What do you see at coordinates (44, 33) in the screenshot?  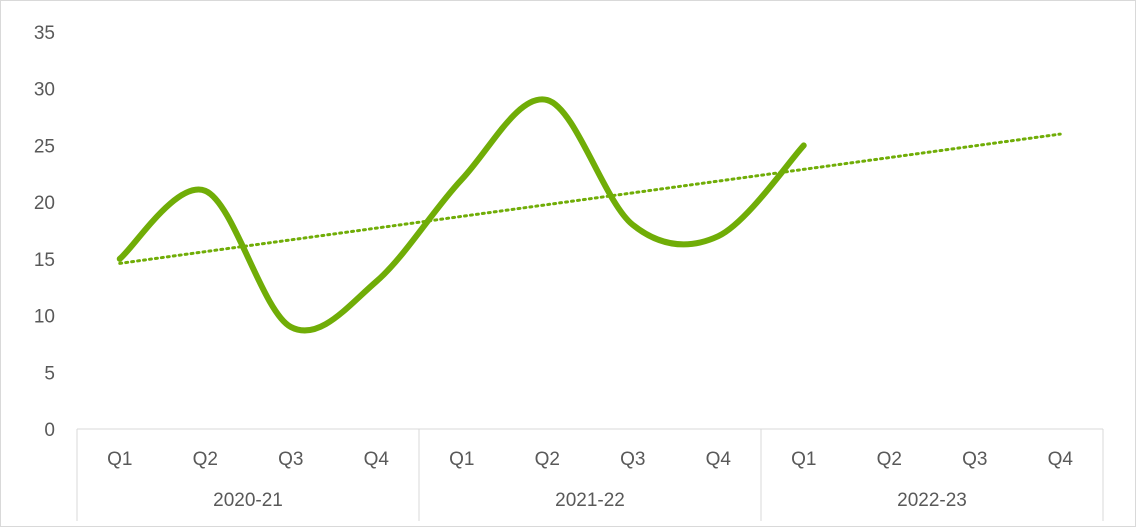 I see `y-tick-label: 35` at bounding box center [44, 33].